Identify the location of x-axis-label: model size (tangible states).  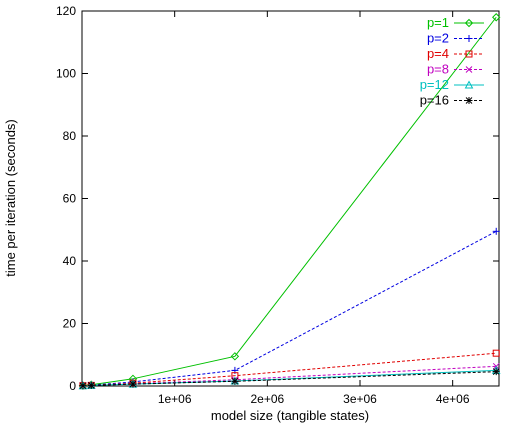
(290, 415).